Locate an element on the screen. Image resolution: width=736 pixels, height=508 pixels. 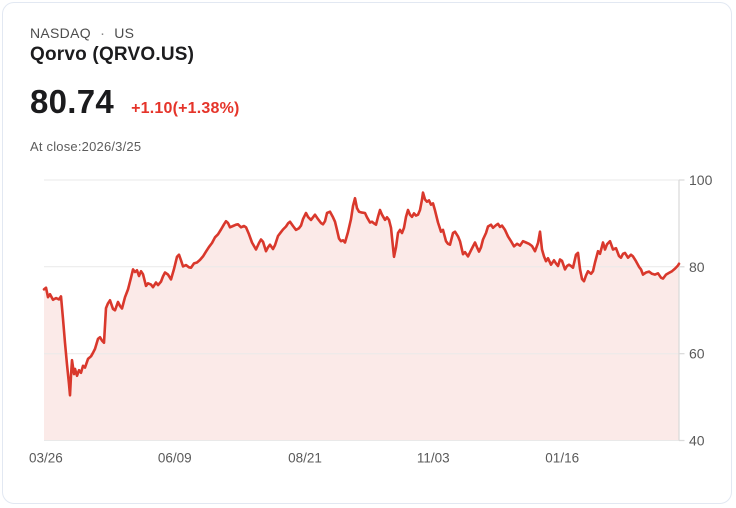
at-close-label: At close:2026/3/25 is located at coordinates (86, 146).